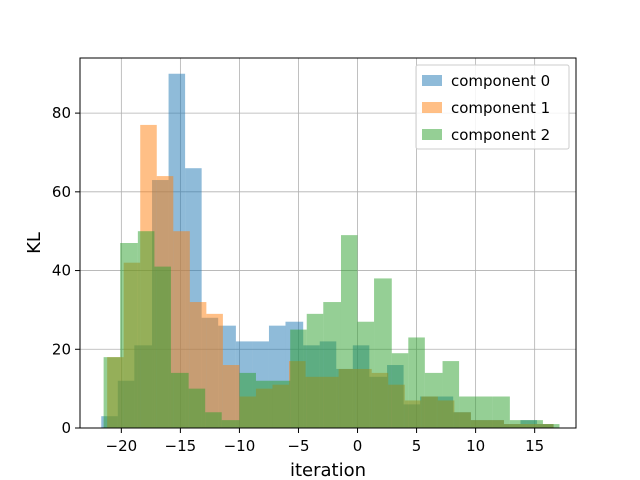 The height and width of the screenshot is (480, 640). What do you see at coordinates (475, 446) in the screenshot?
I see `x-tick-label: 10` at bounding box center [475, 446].